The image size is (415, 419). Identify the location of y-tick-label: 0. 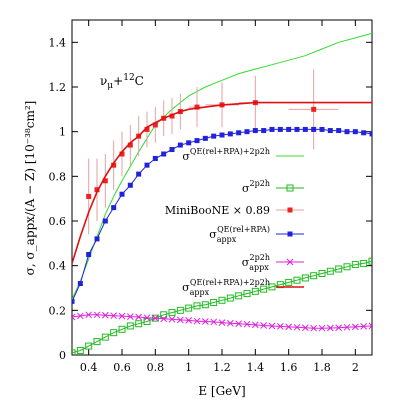
(62, 355).